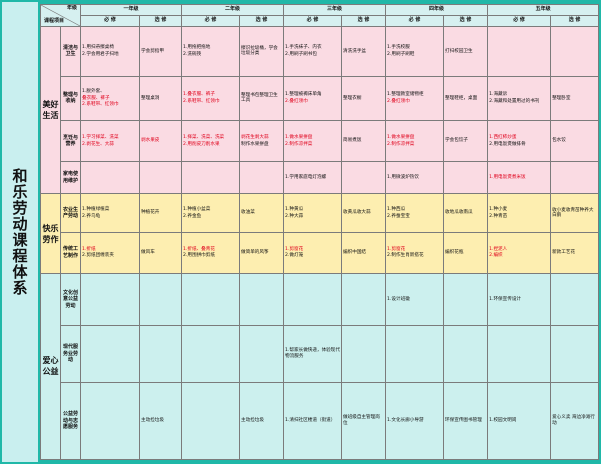 The height and width of the screenshot is (464, 601). What do you see at coordinates (312, 353) in the screenshot?
I see `course-item: 1.帮家长做快递，体验现代物流服务` at bounding box center [312, 353].